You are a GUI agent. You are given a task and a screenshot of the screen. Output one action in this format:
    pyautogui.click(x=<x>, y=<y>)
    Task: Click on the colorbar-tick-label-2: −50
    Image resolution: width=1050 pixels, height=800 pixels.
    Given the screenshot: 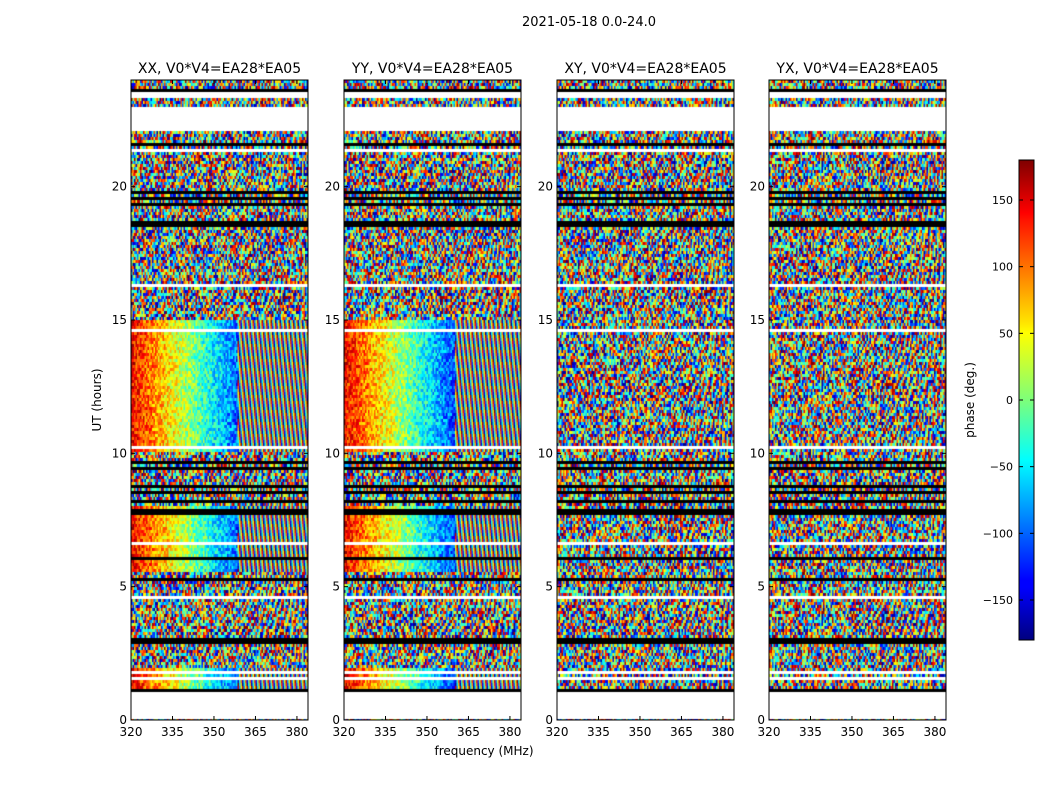 What is the action you would take?
    pyautogui.click(x=1001, y=467)
    